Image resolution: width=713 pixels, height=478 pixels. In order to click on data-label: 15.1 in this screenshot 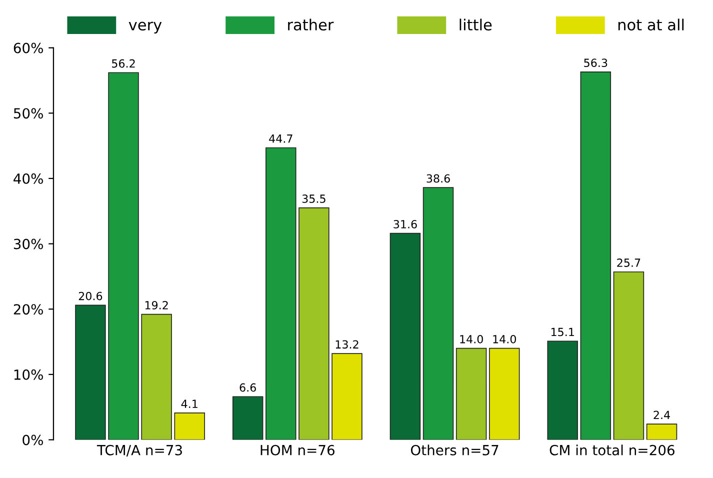, I will do `click(562, 332)`.